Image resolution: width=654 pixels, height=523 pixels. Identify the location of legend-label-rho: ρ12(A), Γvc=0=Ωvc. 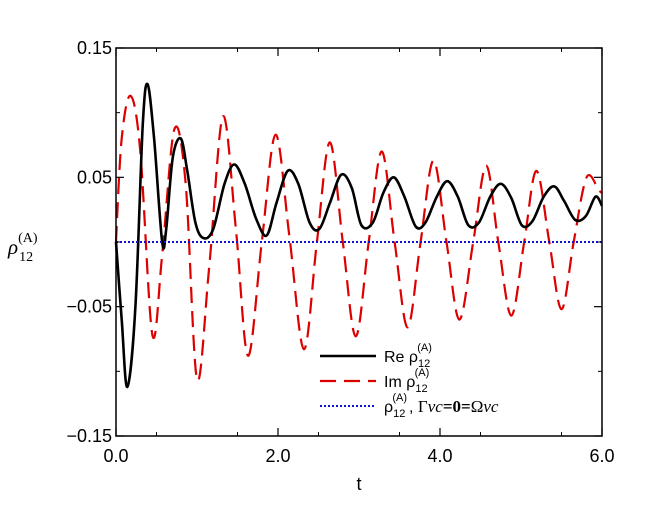
(441, 406).